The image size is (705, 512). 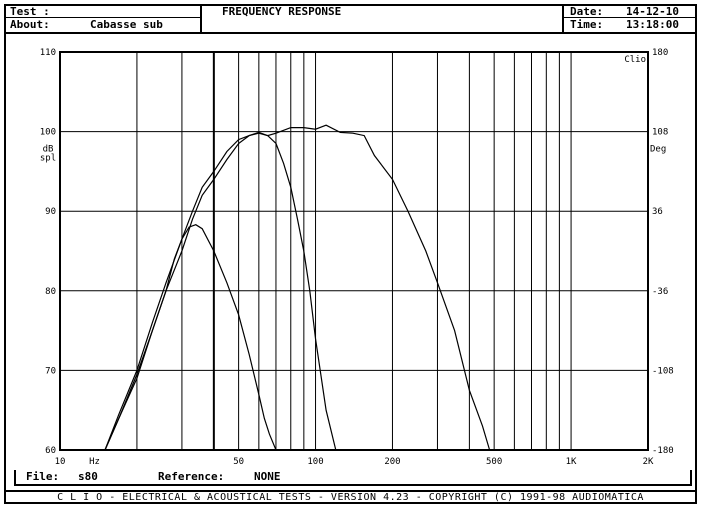 What do you see at coordinates (663, 451) in the screenshot?
I see `y2-tick-label: -180` at bounding box center [663, 451].